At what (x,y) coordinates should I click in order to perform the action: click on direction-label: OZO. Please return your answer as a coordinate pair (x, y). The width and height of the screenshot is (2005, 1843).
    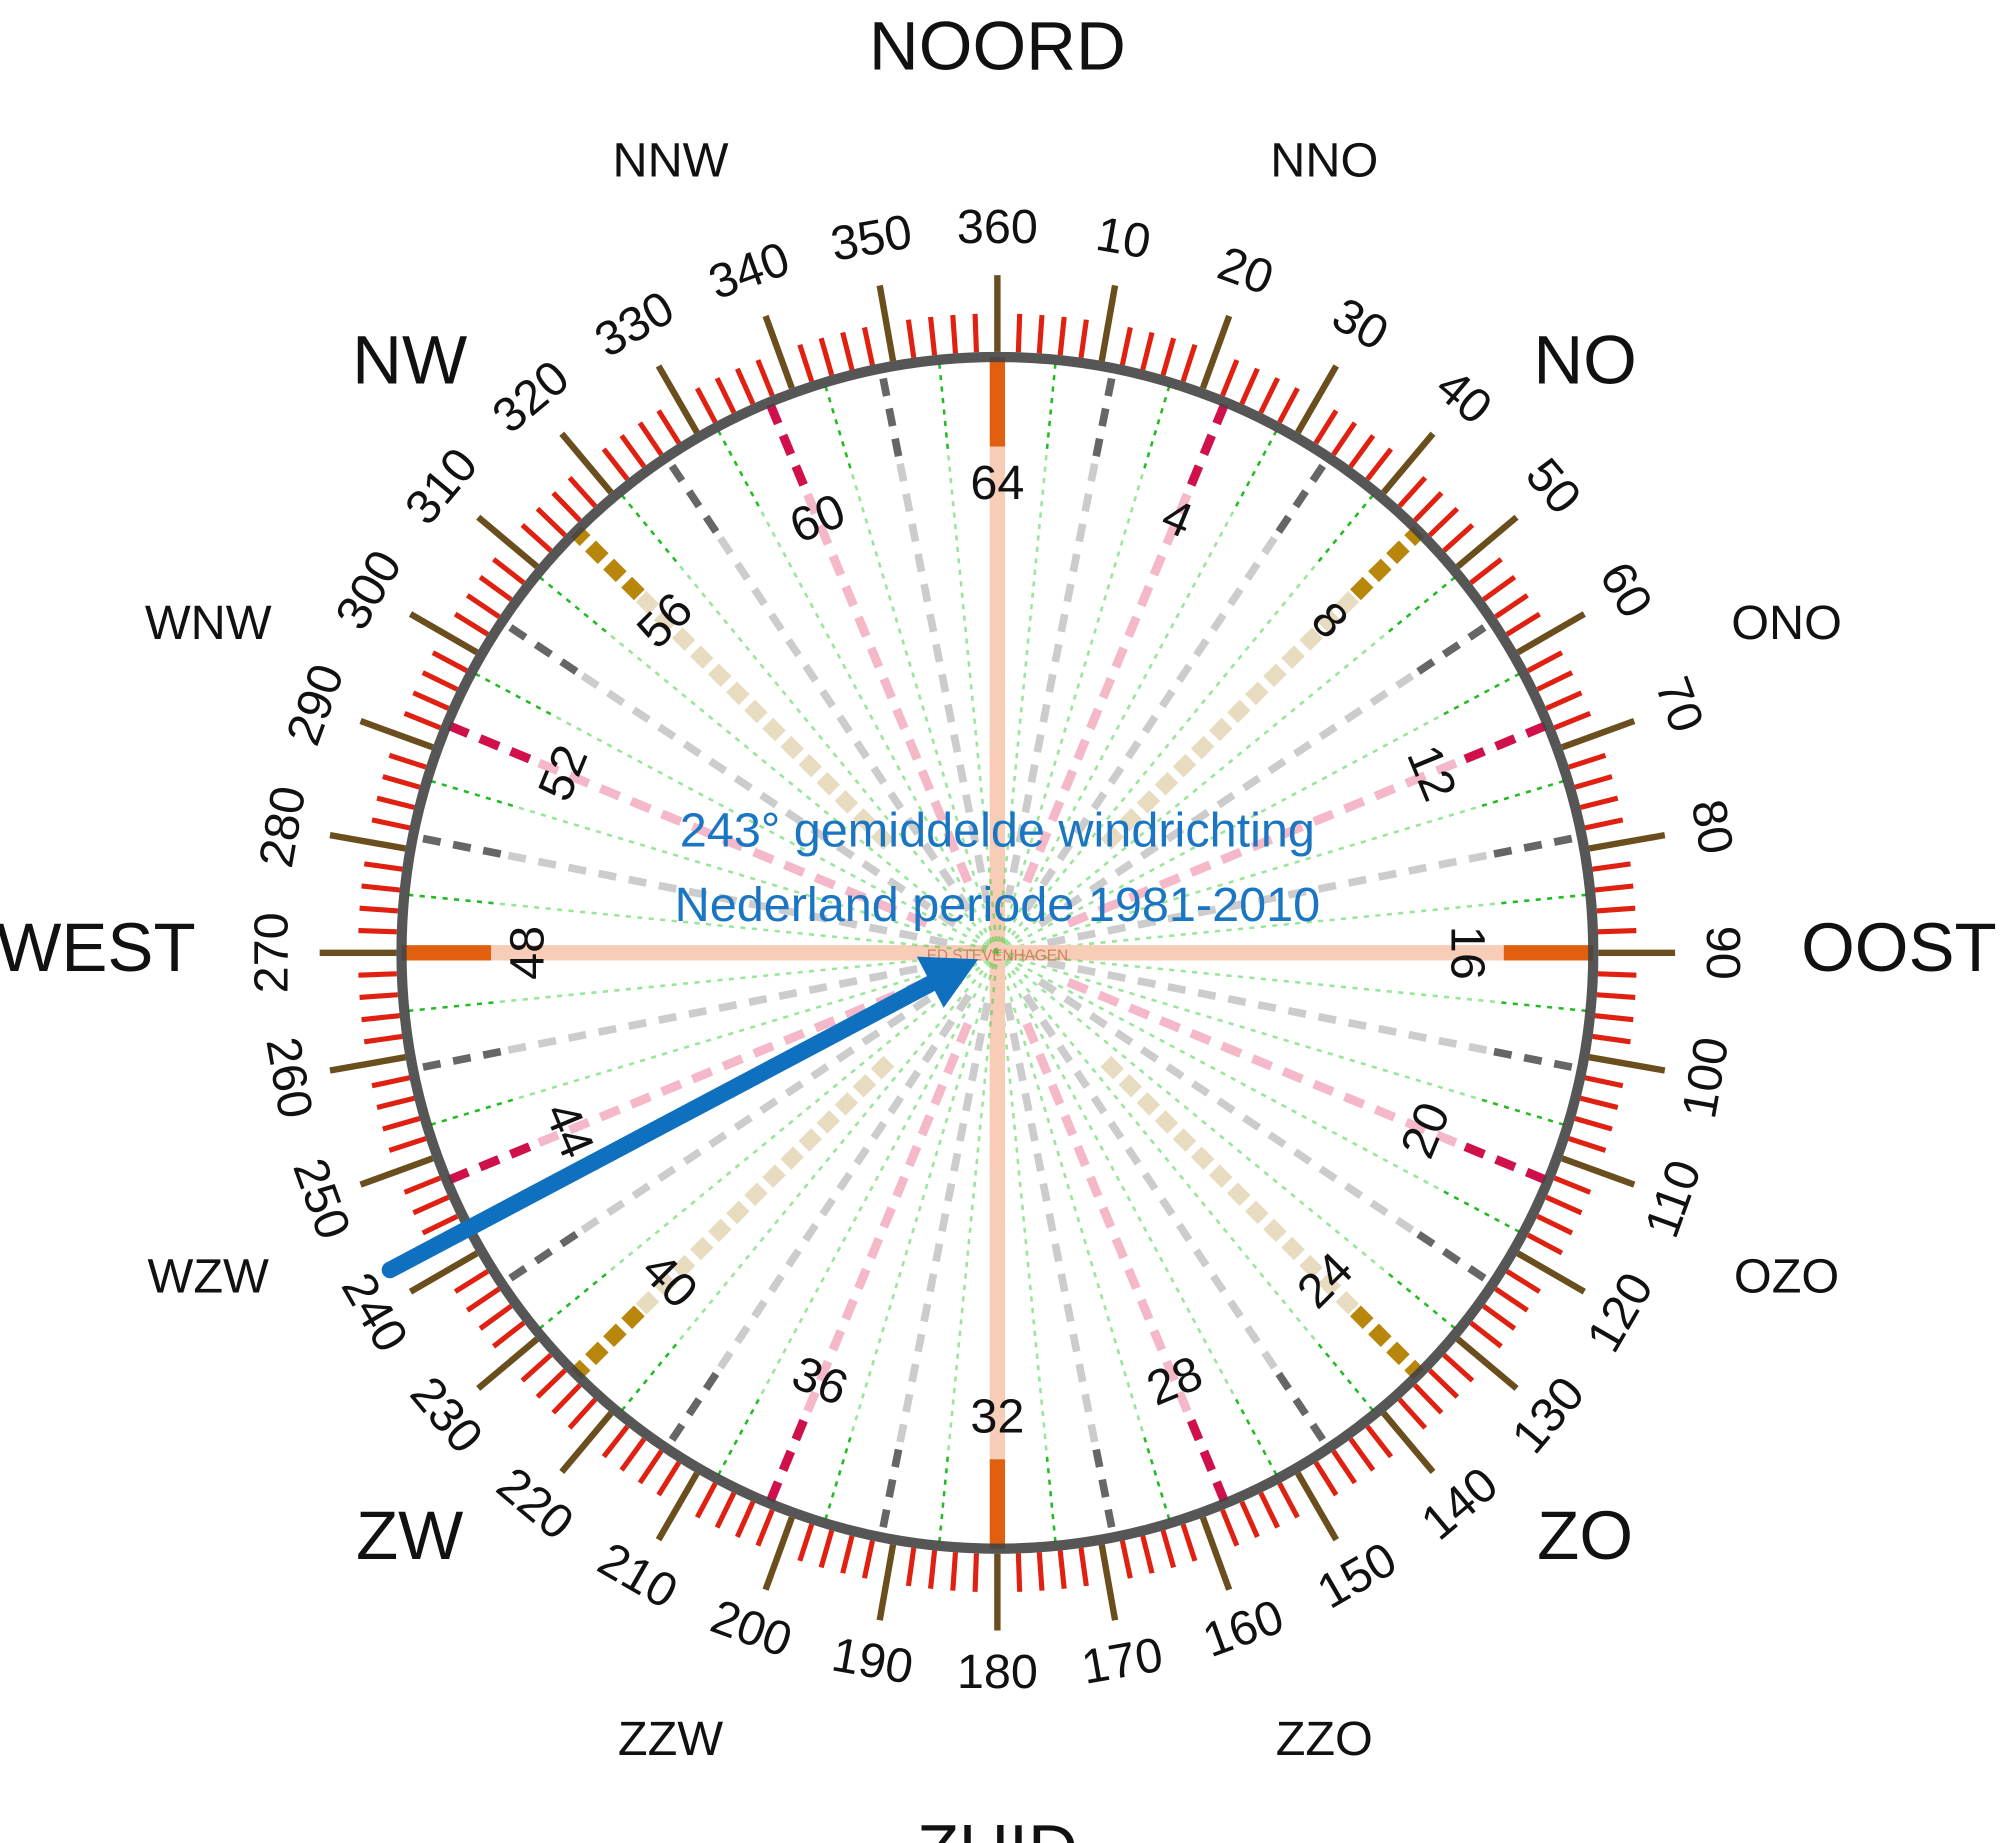
    Looking at the image, I should click on (1786, 1277).